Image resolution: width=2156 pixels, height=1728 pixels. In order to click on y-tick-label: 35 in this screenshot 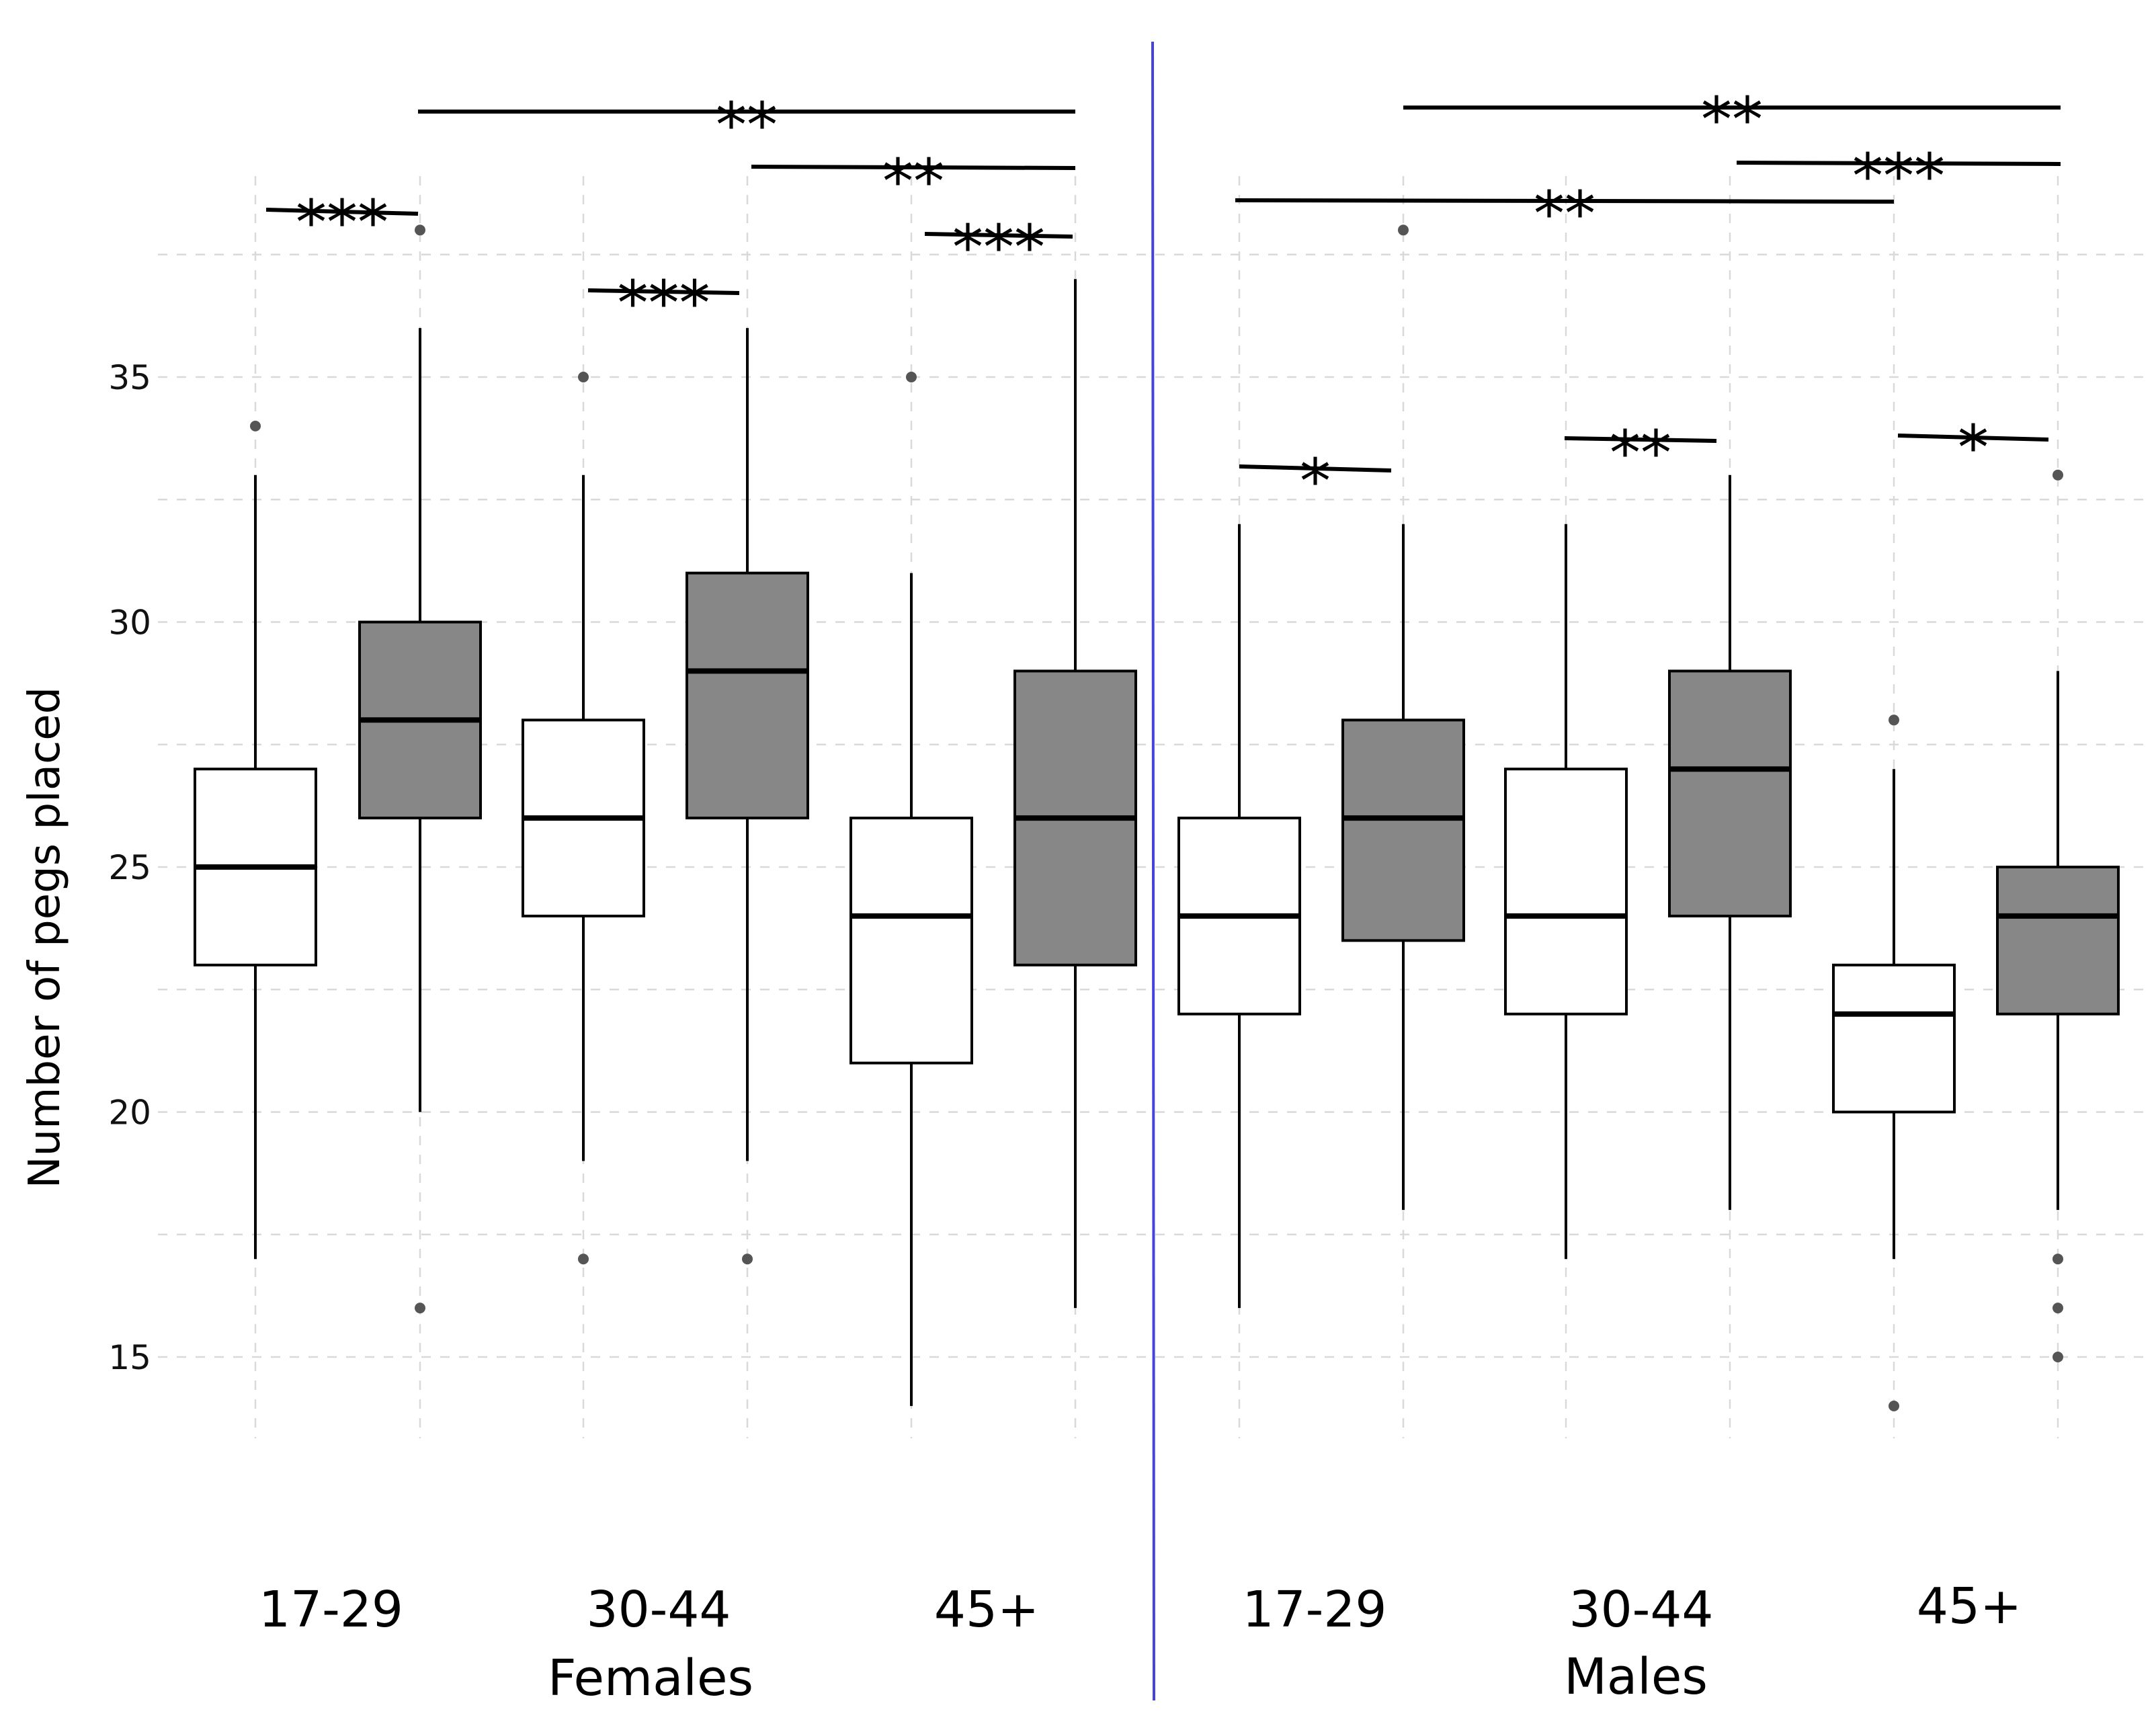, I will do `click(129, 378)`.